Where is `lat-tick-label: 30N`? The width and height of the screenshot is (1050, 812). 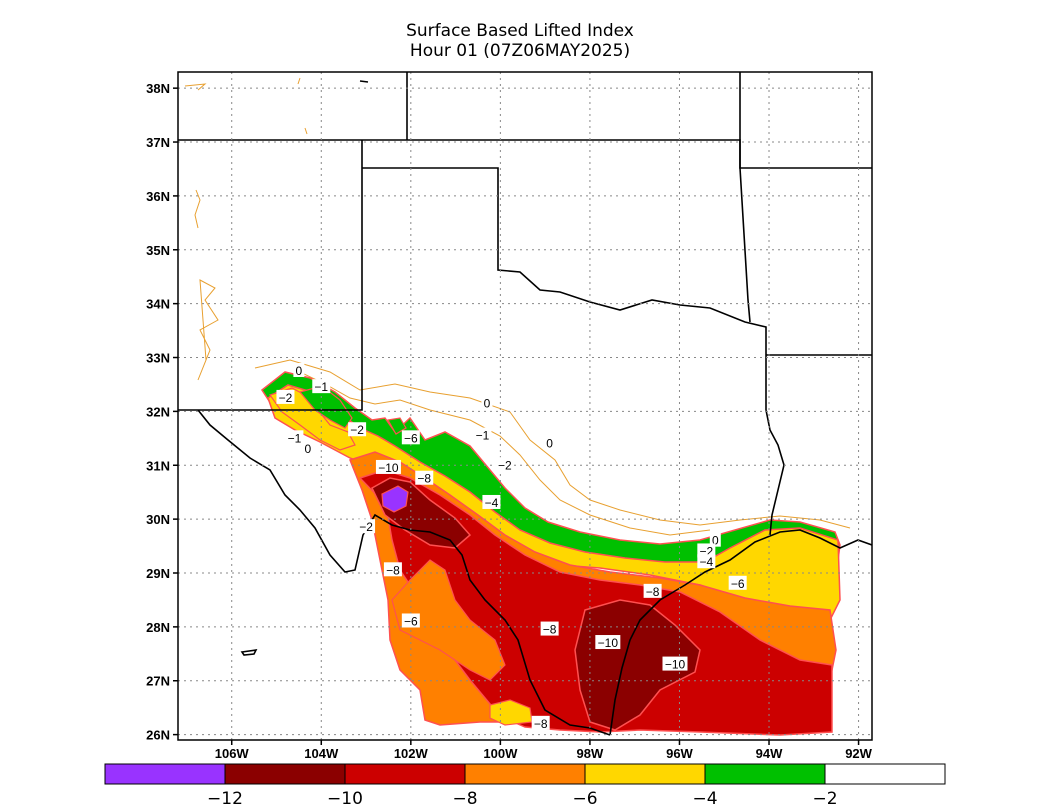
lat-tick-label: 30N is located at coordinates (158, 519).